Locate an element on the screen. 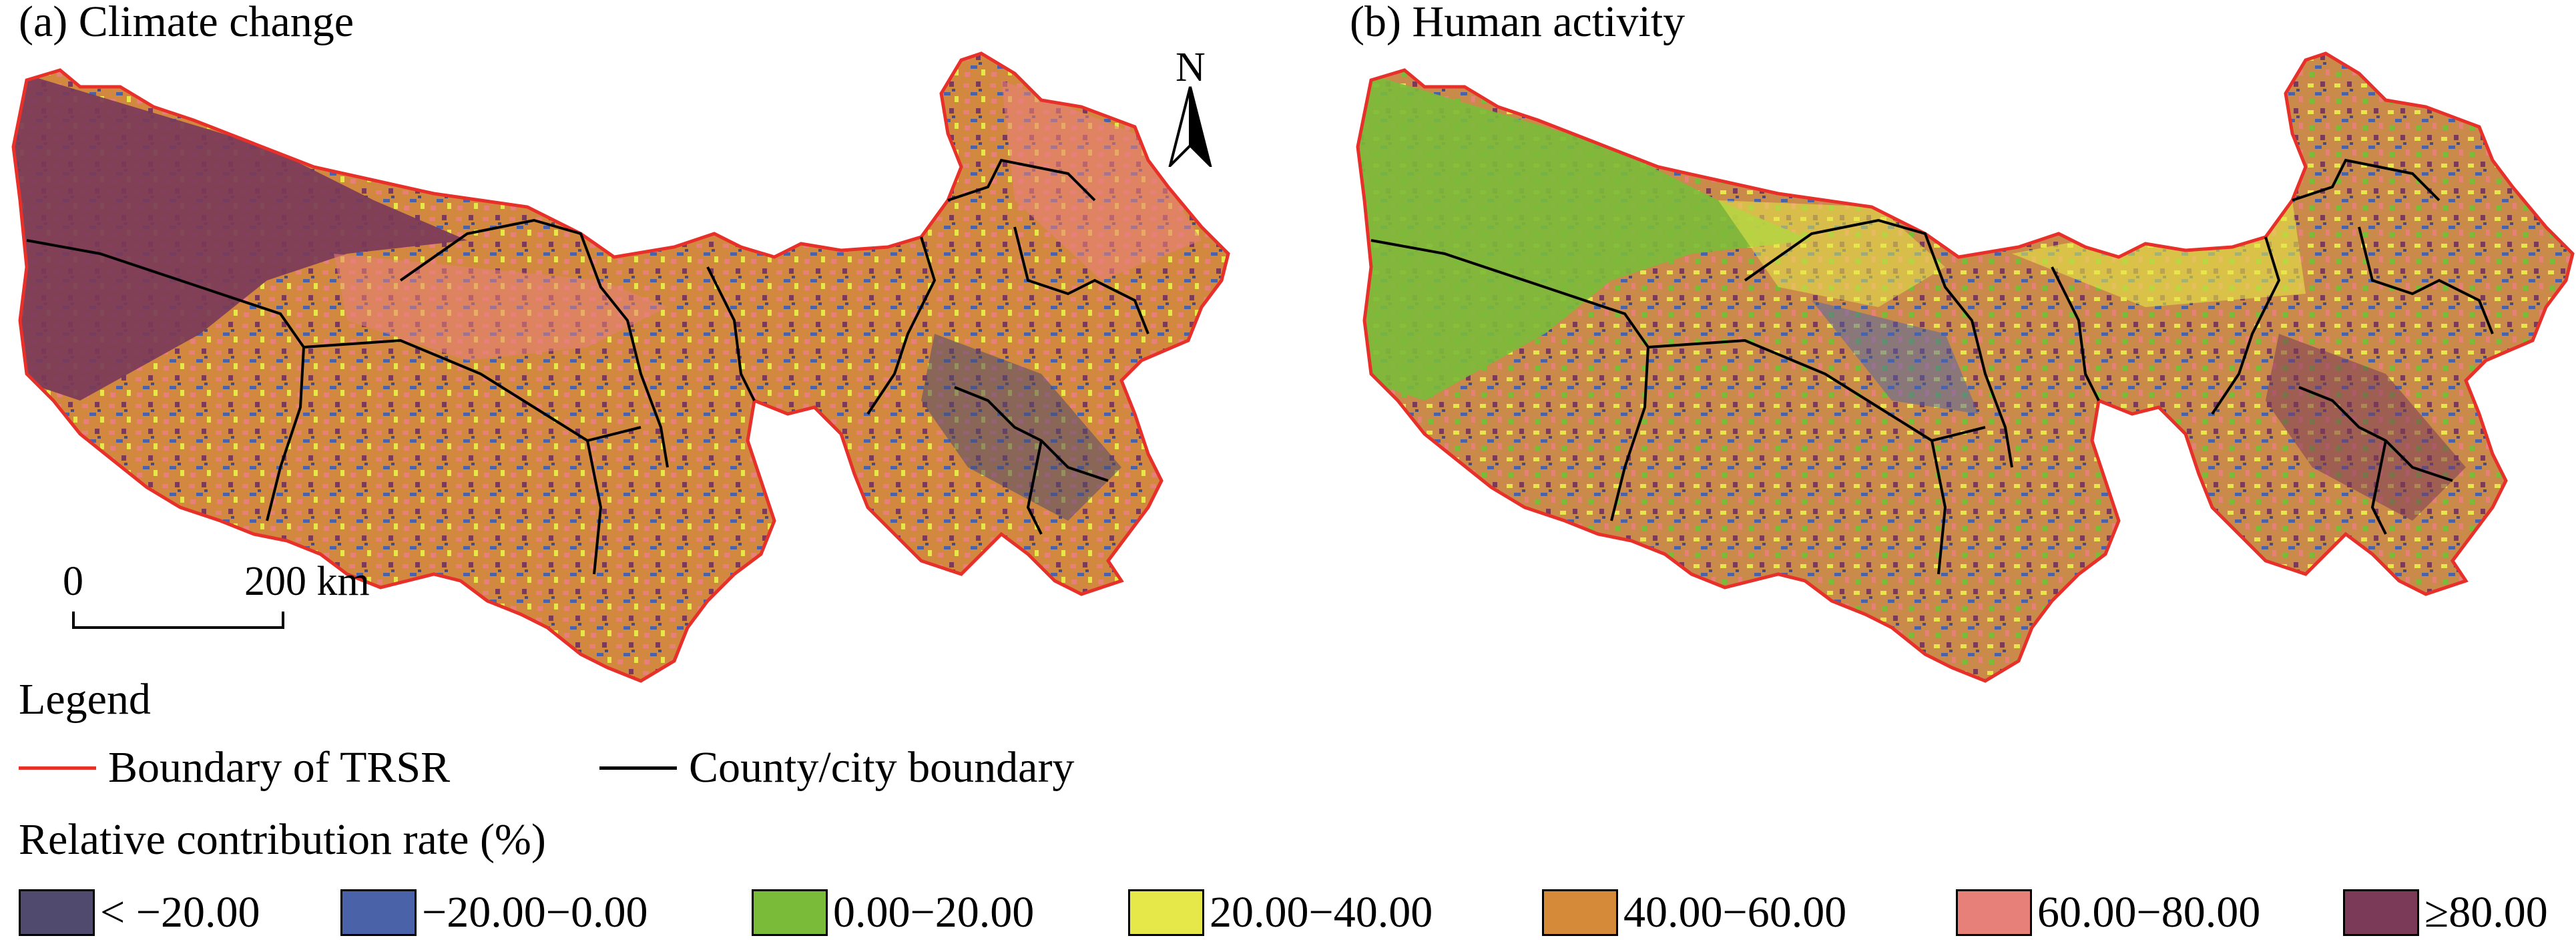 This screenshot has width=2576, height=940. legend-class-item: 0.00−20.00 is located at coordinates (893, 912).